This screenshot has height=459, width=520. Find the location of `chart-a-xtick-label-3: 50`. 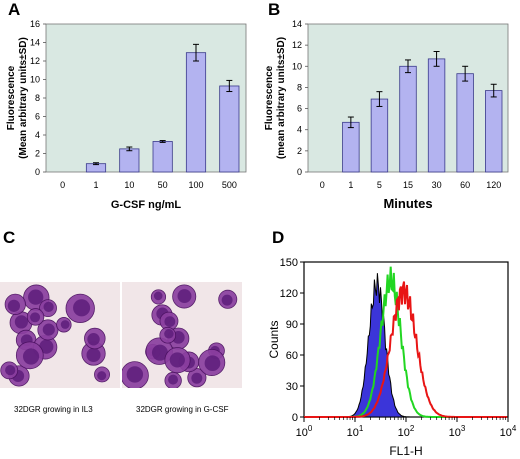

chart-a-xtick-label-3: 50 is located at coordinates (163, 185).